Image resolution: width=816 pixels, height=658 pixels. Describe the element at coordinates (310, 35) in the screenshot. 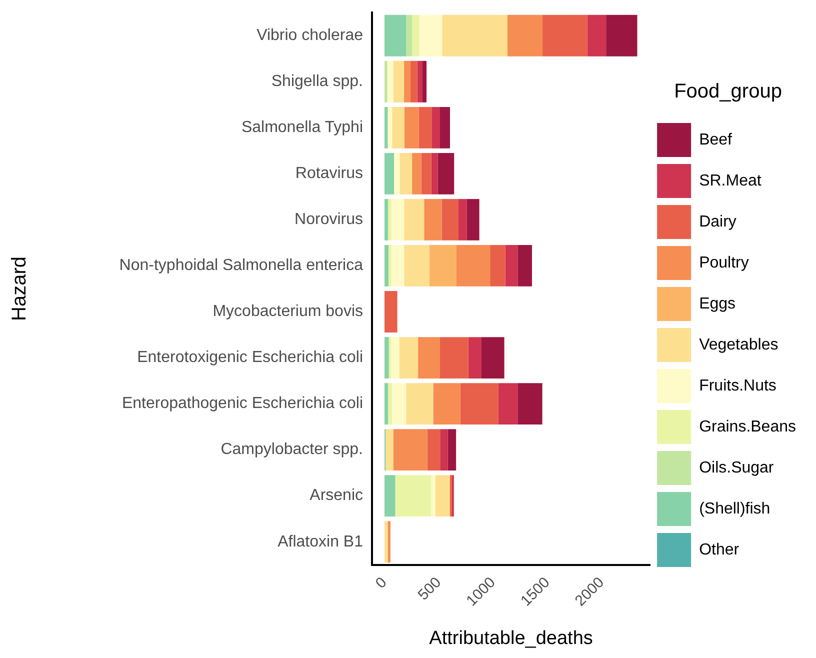

I see `y-tick-label: Vibrio cholerae` at that location.